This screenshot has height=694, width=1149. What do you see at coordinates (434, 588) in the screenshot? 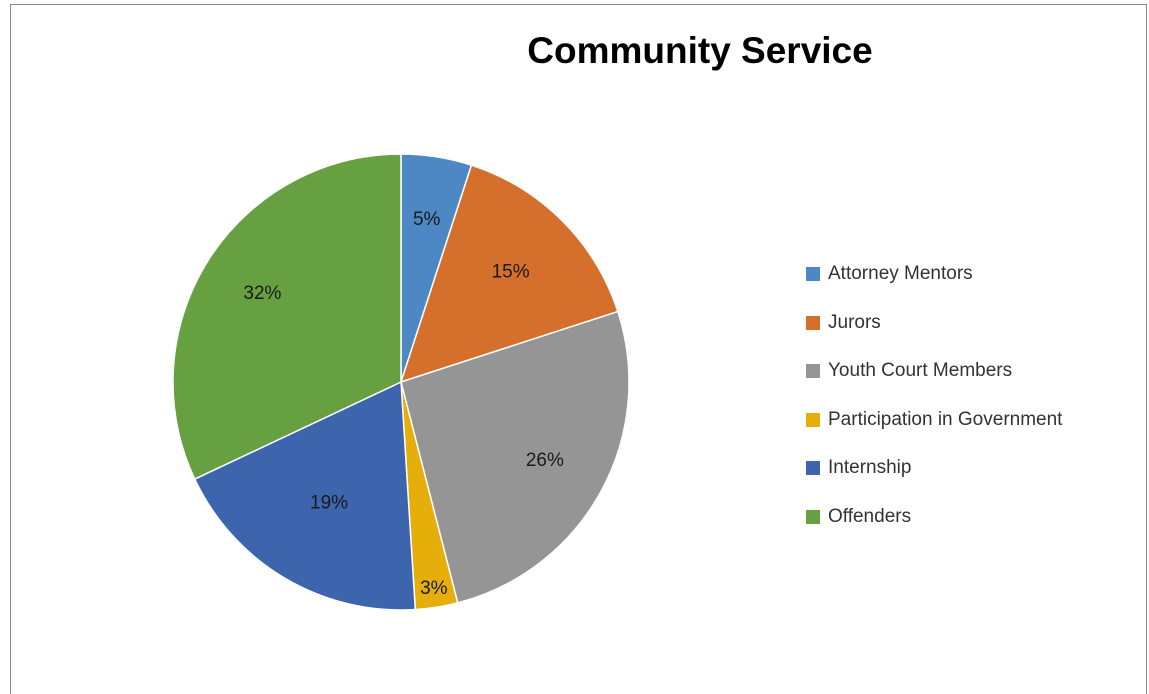
I see `data-label-participation-in-government: 3%` at bounding box center [434, 588].